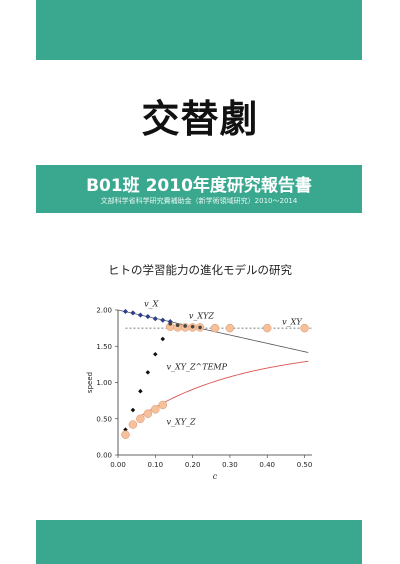 The width and height of the screenshot is (400, 564). What do you see at coordinates (104, 347) in the screenshot?
I see `y-tick-label: 1.50` at bounding box center [104, 347].